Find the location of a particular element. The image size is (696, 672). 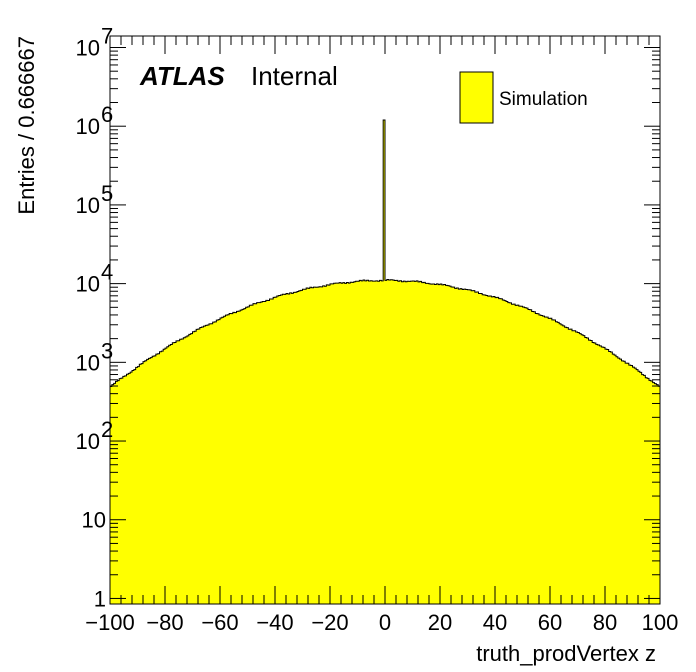

y-tick-label: 10 is located at coordinates (94, 520).